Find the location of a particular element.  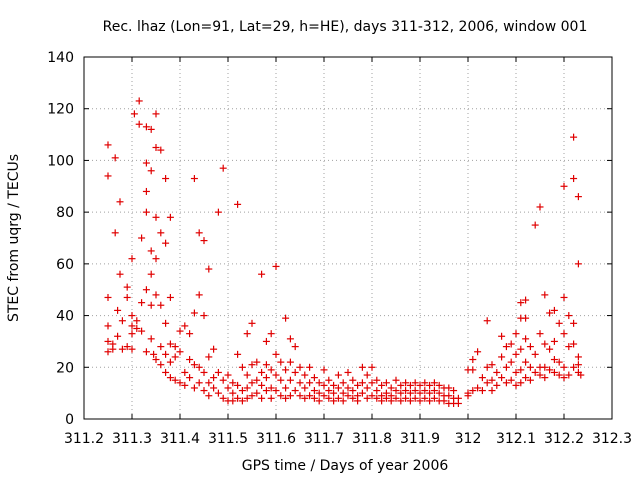

y-tick-label: 140 is located at coordinates (60, 58).